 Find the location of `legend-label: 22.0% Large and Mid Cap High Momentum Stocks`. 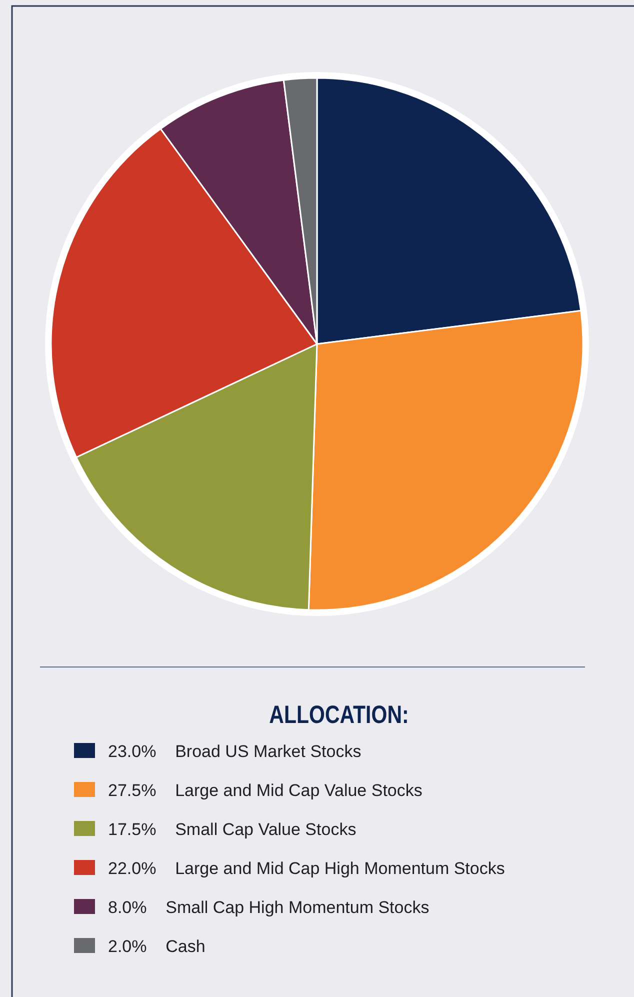

legend-label: 22.0% Large and Mid Cap High Momentum Stocks is located at coordinates (306, 868).